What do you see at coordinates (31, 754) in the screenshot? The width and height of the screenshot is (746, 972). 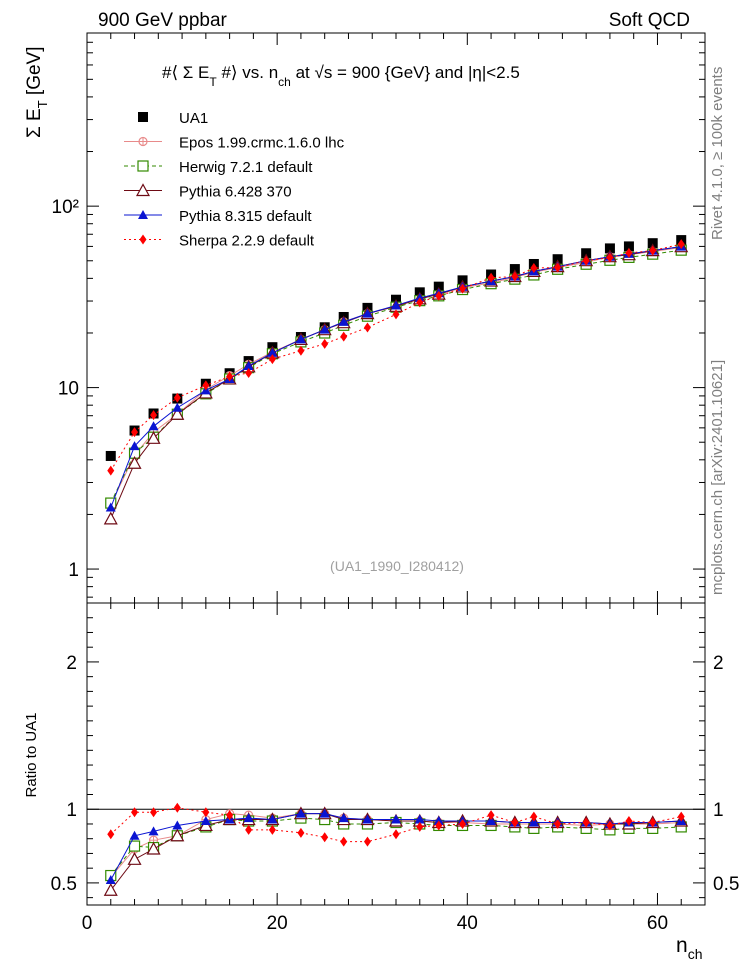 I see `y-axis-label-ratio: Ratio to UA1` at bounding box center [31, 754].